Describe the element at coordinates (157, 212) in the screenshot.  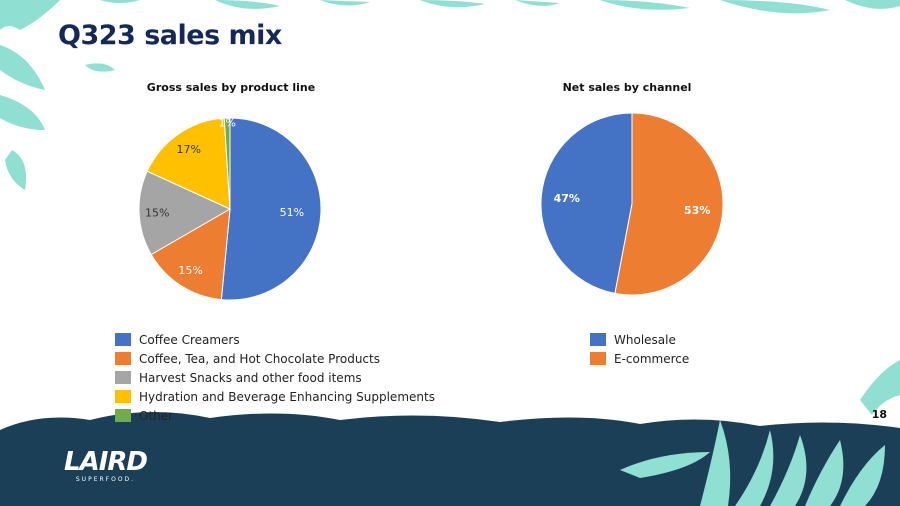
I see `data-label-harvest-snacks-and-other-food-items: 15%` at that location.